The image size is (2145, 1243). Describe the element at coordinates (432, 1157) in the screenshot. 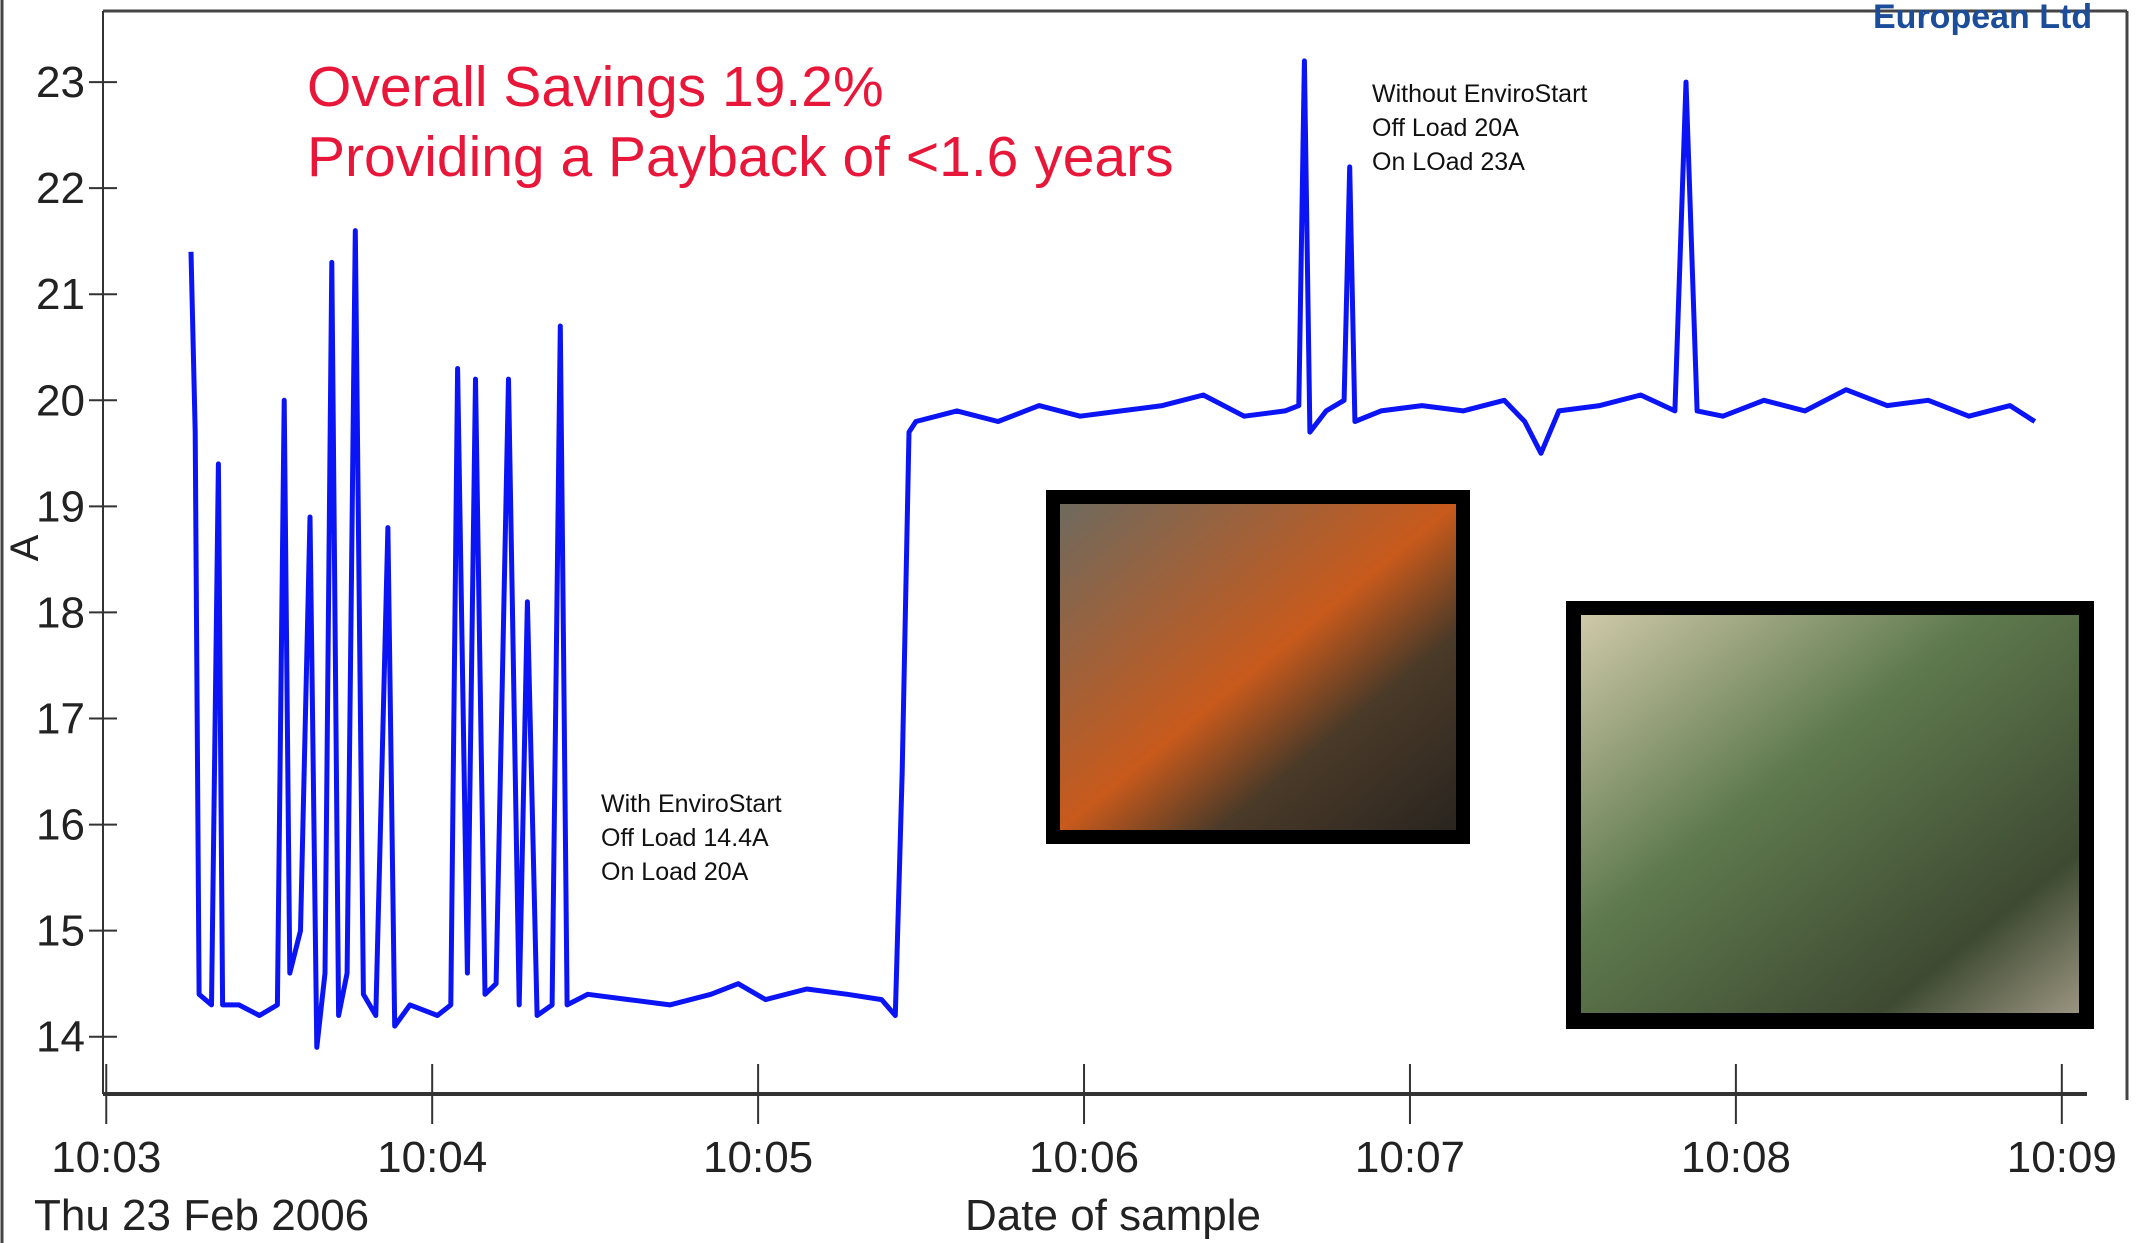

I see `x-tick-label: 10:04` at that location.